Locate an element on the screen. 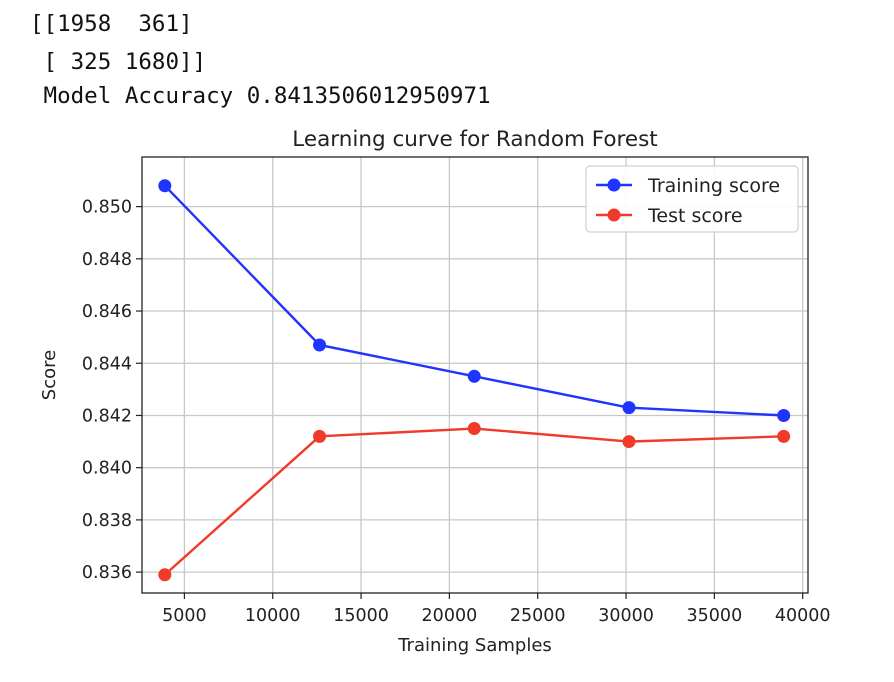 This screenshot has height=682, width=894. y-tick-label: 0.850 is located at coordinates (107, 208).